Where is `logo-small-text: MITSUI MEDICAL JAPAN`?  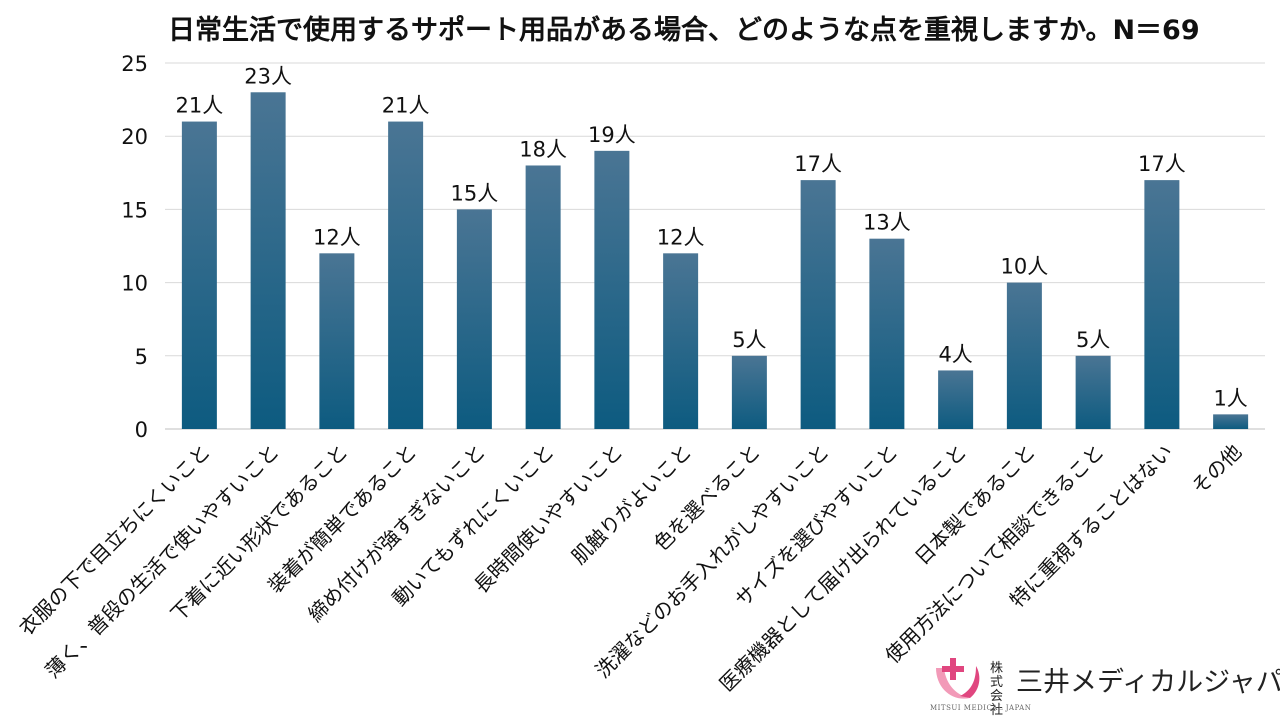
logo-small-text: MITSUI MEDICAL JAPAN is located at coordinates (981, 708).